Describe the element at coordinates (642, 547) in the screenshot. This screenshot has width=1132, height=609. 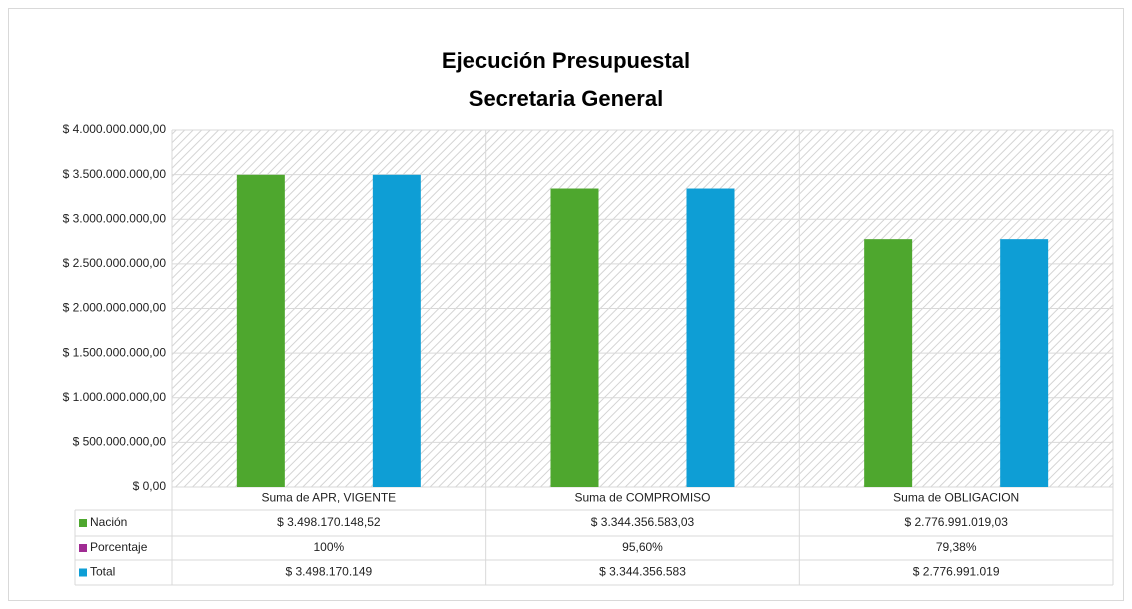
I see `data-table-cell: 95,60%` at that location.